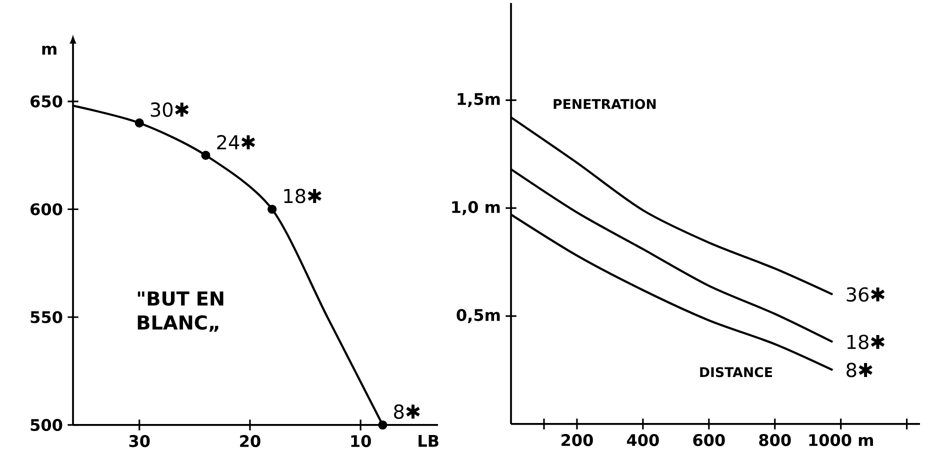 The image size is (927, 466). Describe the element at coordinates (476, 208) in the screenshot. I see `y-tick-label: 1,0 m` at that location.